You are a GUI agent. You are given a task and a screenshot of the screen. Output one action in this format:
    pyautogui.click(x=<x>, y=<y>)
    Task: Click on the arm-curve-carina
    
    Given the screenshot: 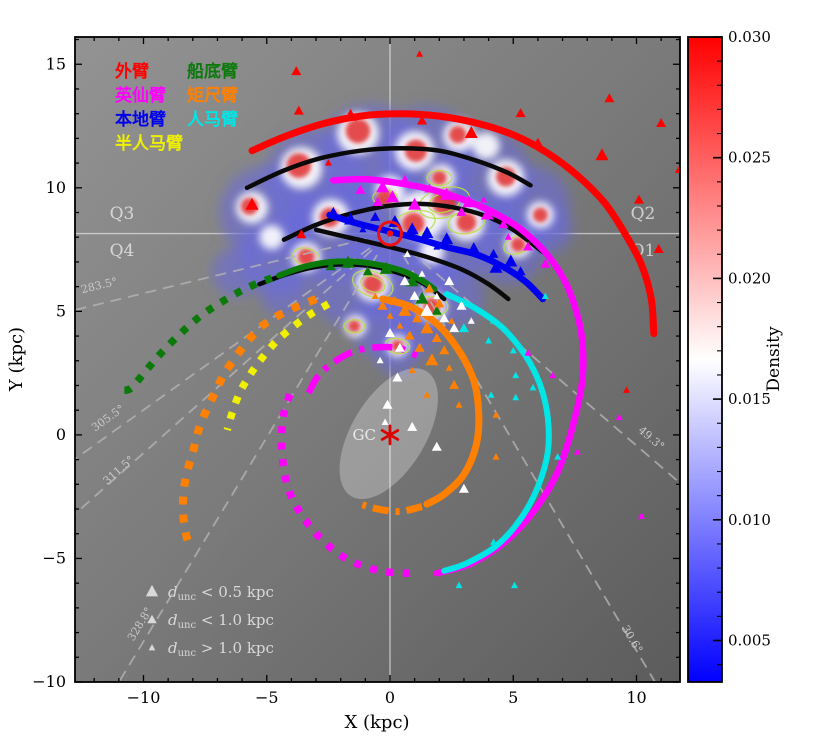 What is the action you would take?
    pyautogui.click(x=357, y=275)
    